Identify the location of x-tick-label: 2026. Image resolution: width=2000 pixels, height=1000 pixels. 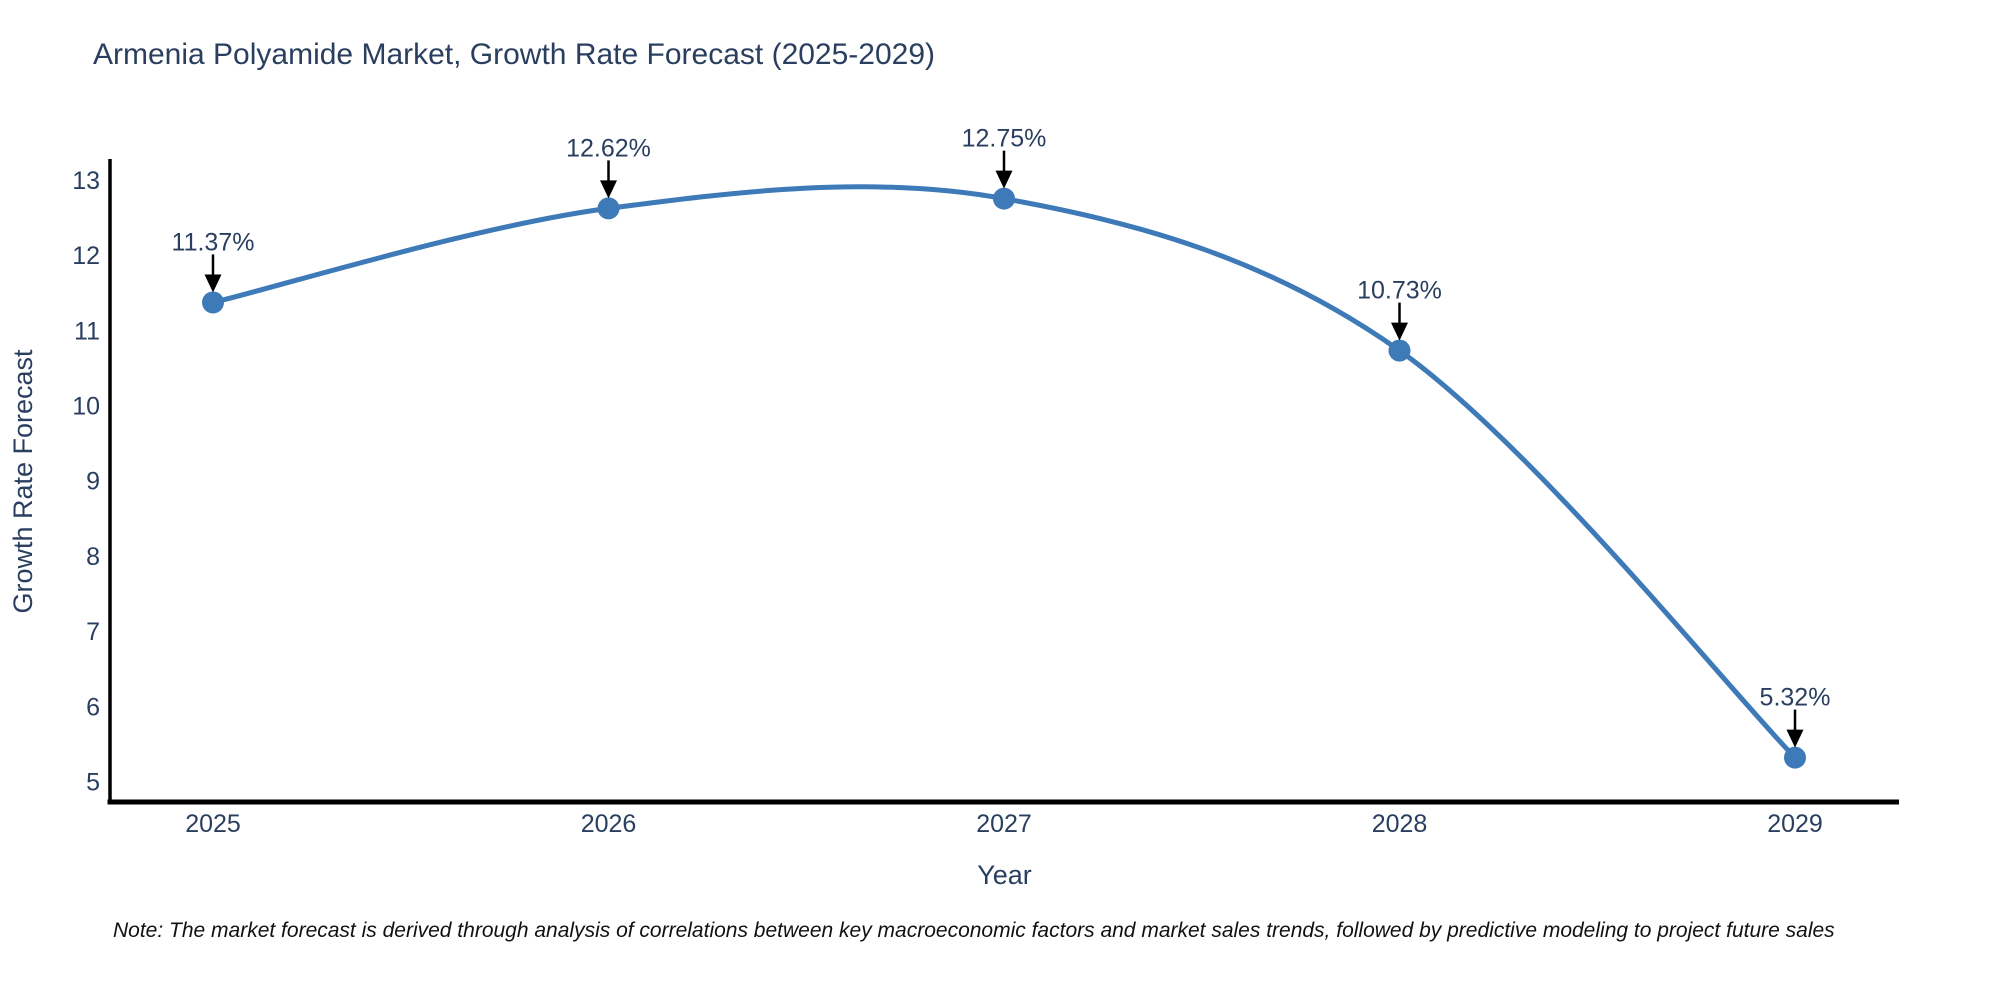
(609, 824).